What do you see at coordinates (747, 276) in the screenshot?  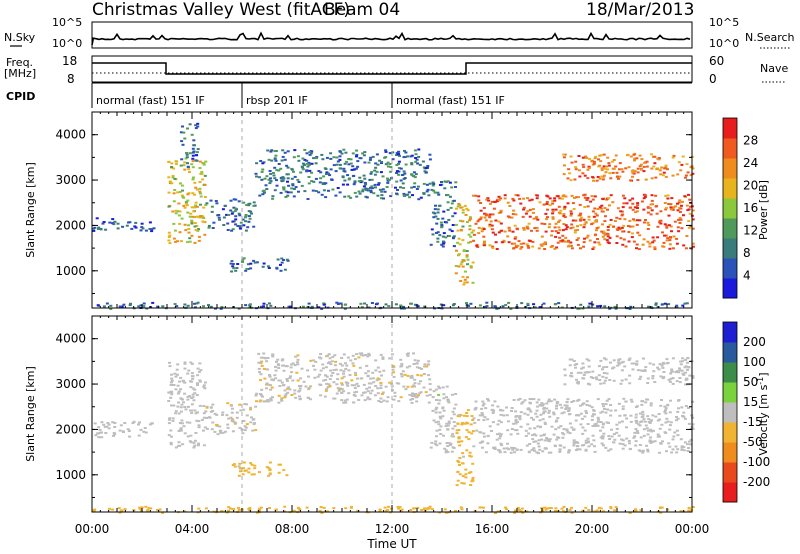 I see `power-colorbar-tick-label: 4` at bounding box center [747, 276].